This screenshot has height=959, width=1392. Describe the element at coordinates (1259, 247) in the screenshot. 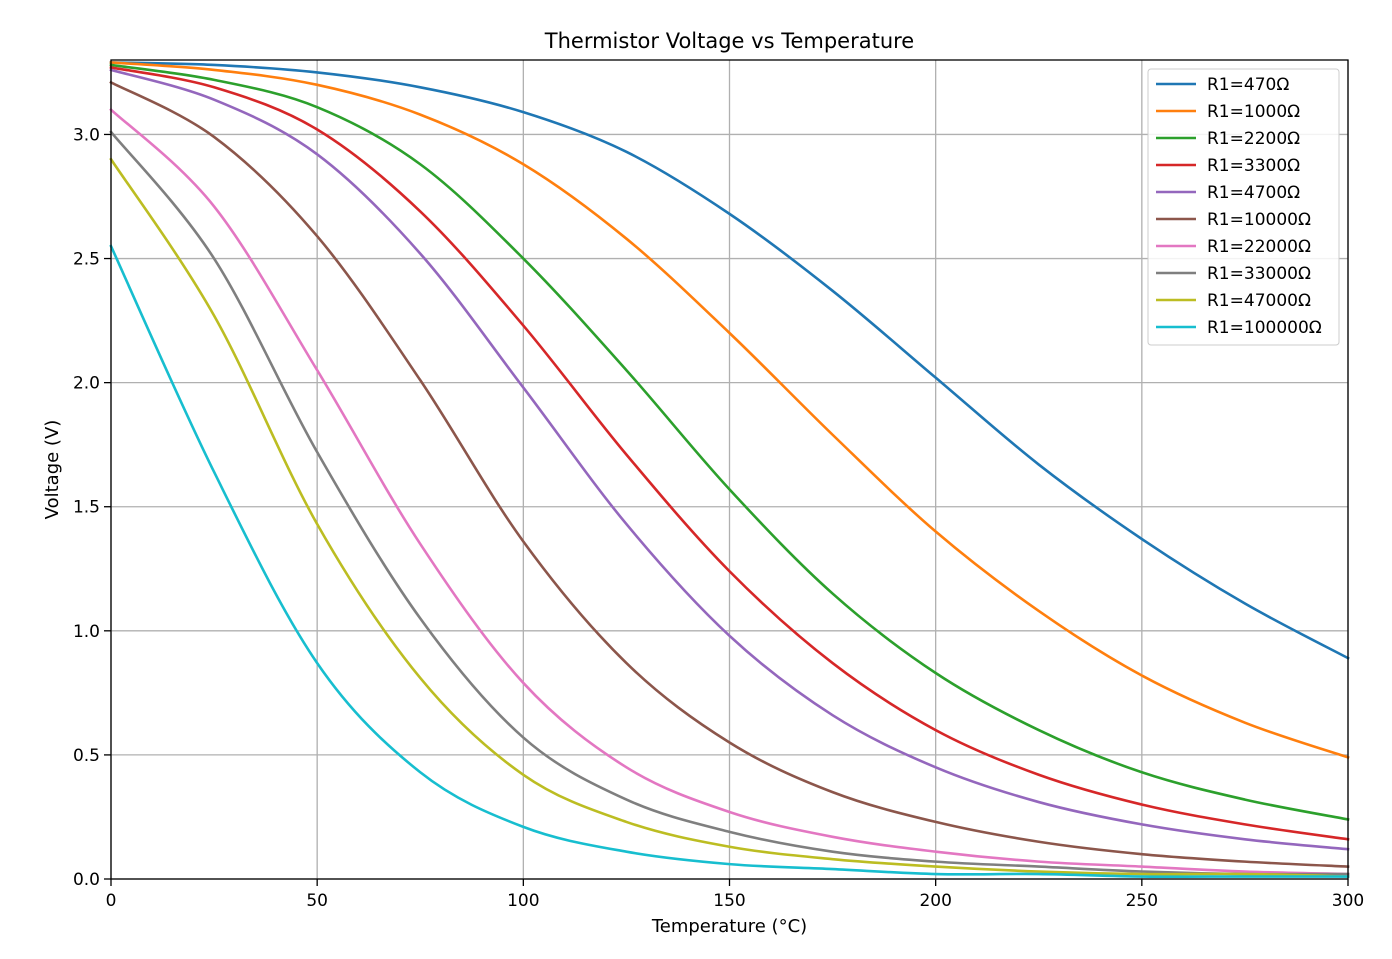

I see `legend-label: R1=22000Ω` at that location.